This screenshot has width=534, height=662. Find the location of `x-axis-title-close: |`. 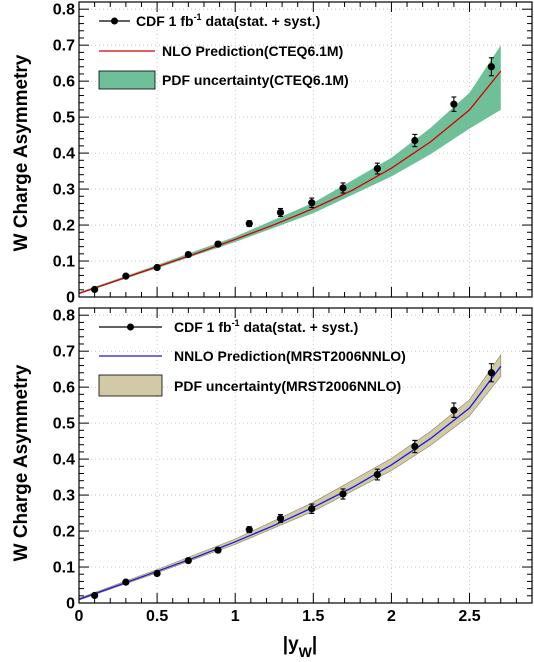

x-axis-title-close: | is located at coordinates (314, 644).